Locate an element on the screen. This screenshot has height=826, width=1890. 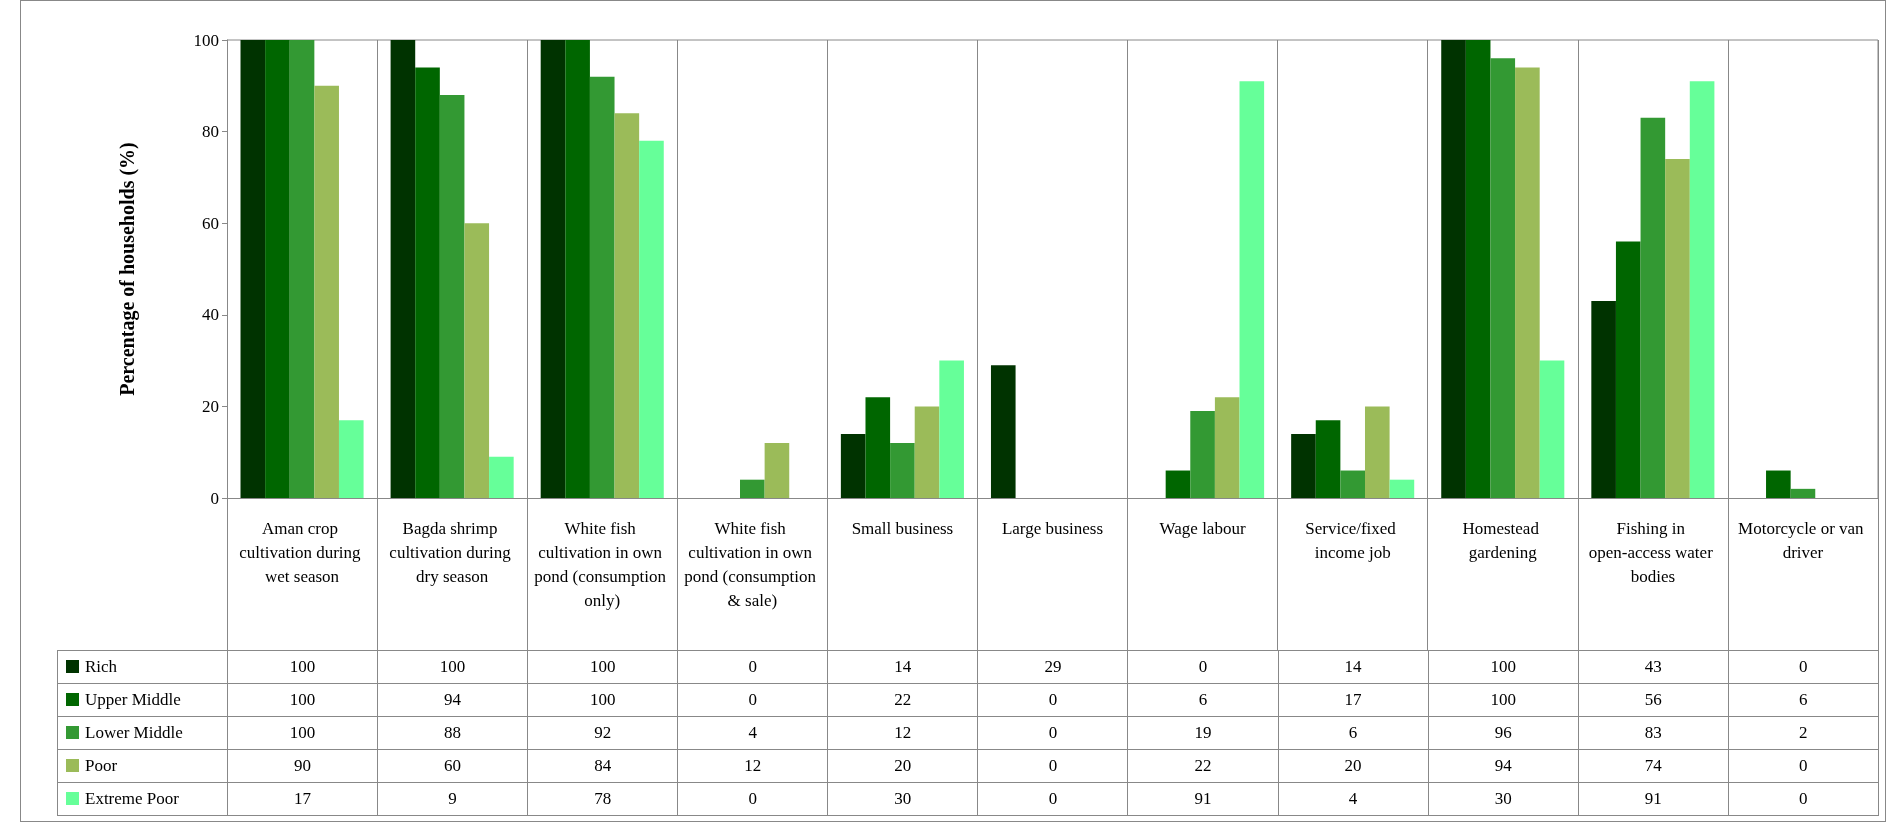
y-tick-label: 80 is located at coordinates (210, 132).